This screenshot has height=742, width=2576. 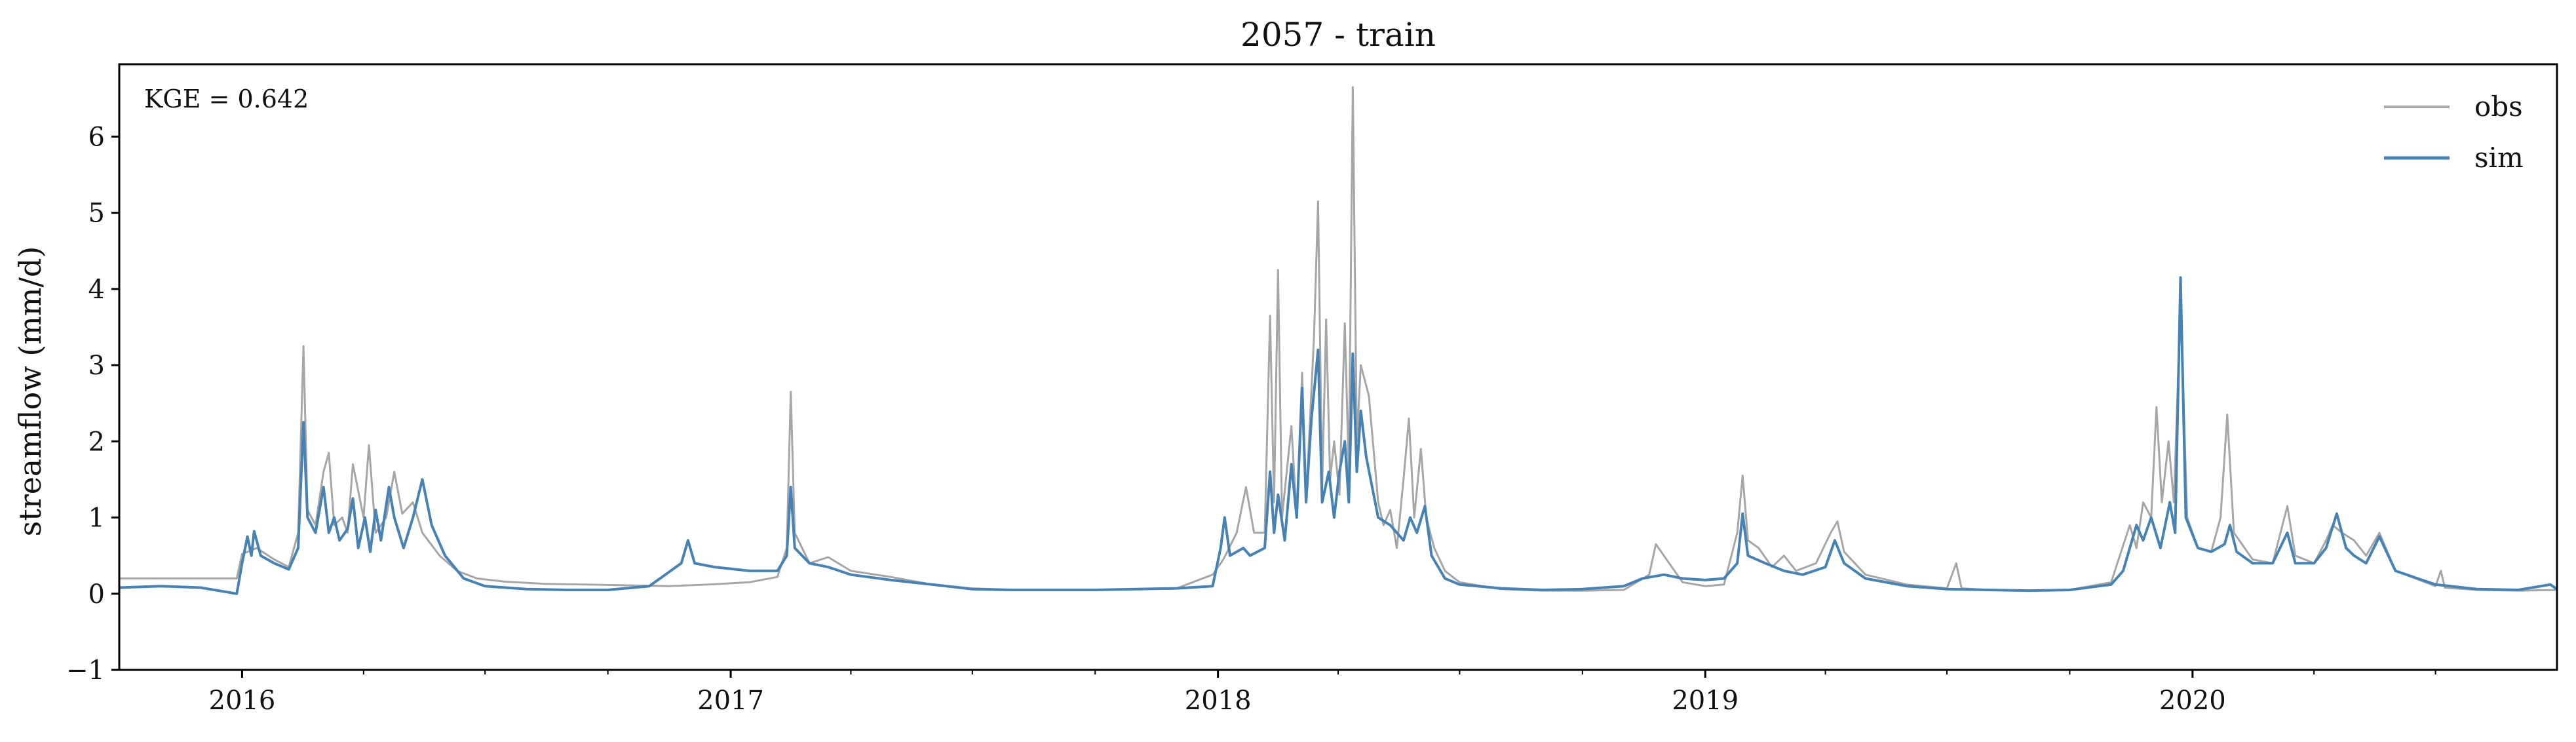 What do you see at coordinates (2498, 106) in the screenshot?
I see `legend-label-obs: obs` at bounding box center [2498, 106].